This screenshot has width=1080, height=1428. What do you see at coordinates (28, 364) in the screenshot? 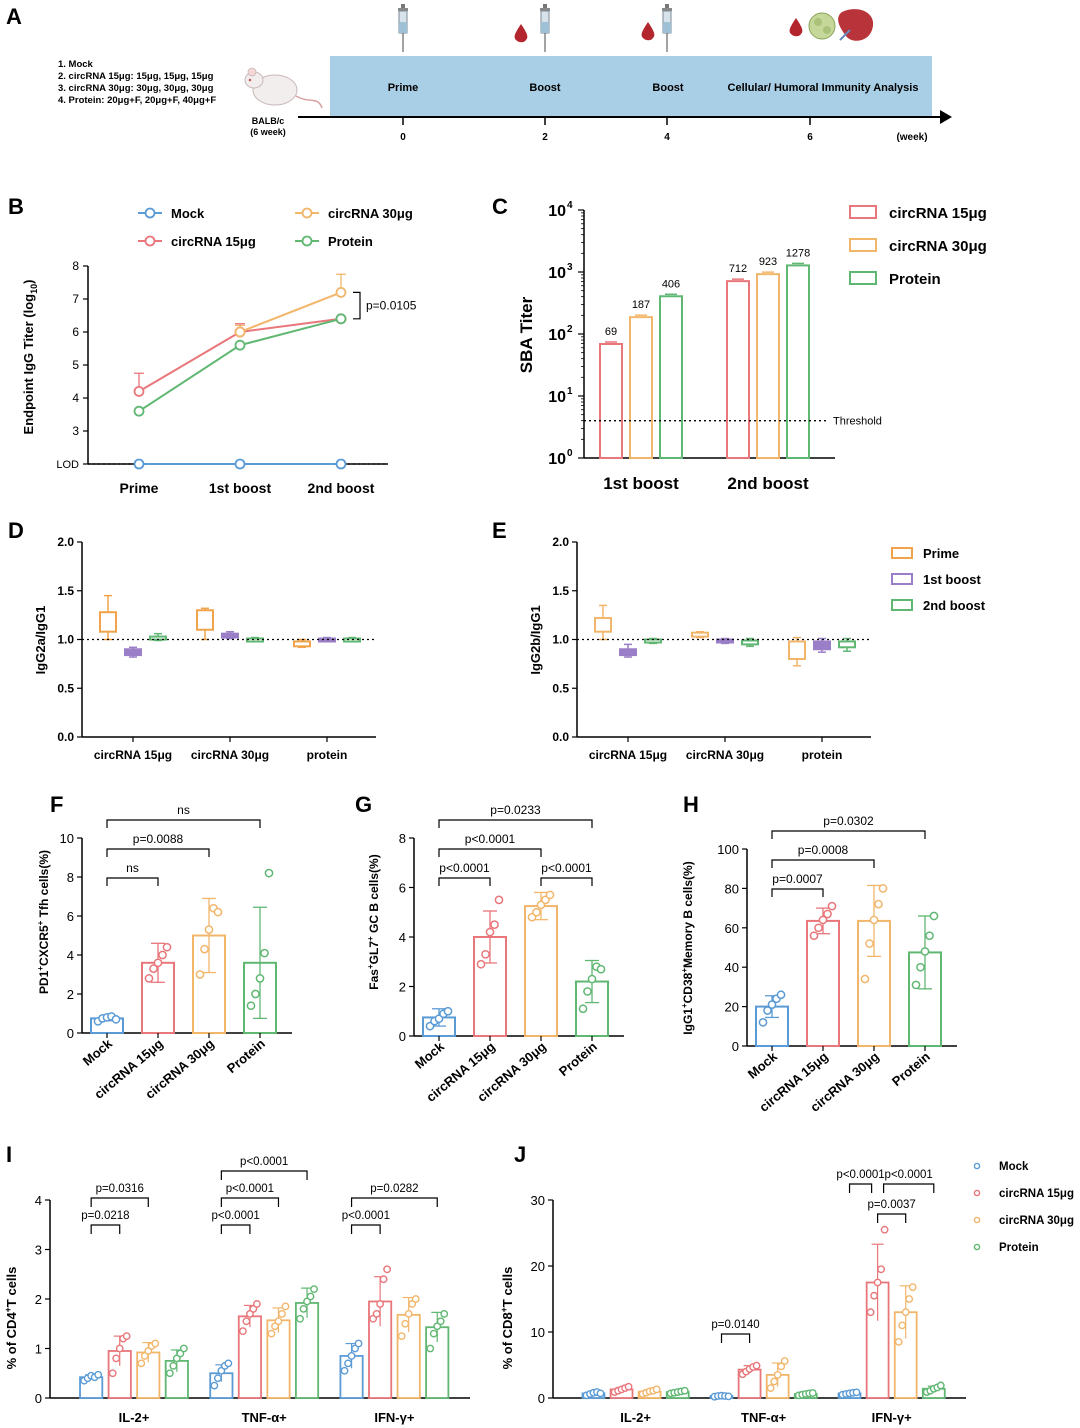
I see `b-ylabel-main: Endpoint IgG Titer (log` at bounding box center [28, 364].